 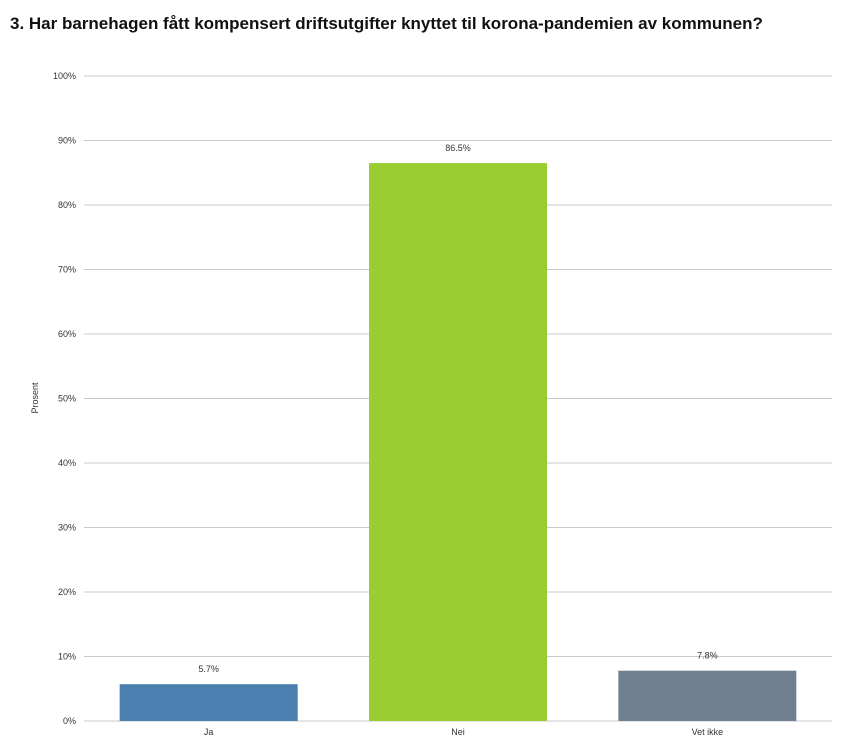 I want to click on bar-ja, so click(x=208, y=702).